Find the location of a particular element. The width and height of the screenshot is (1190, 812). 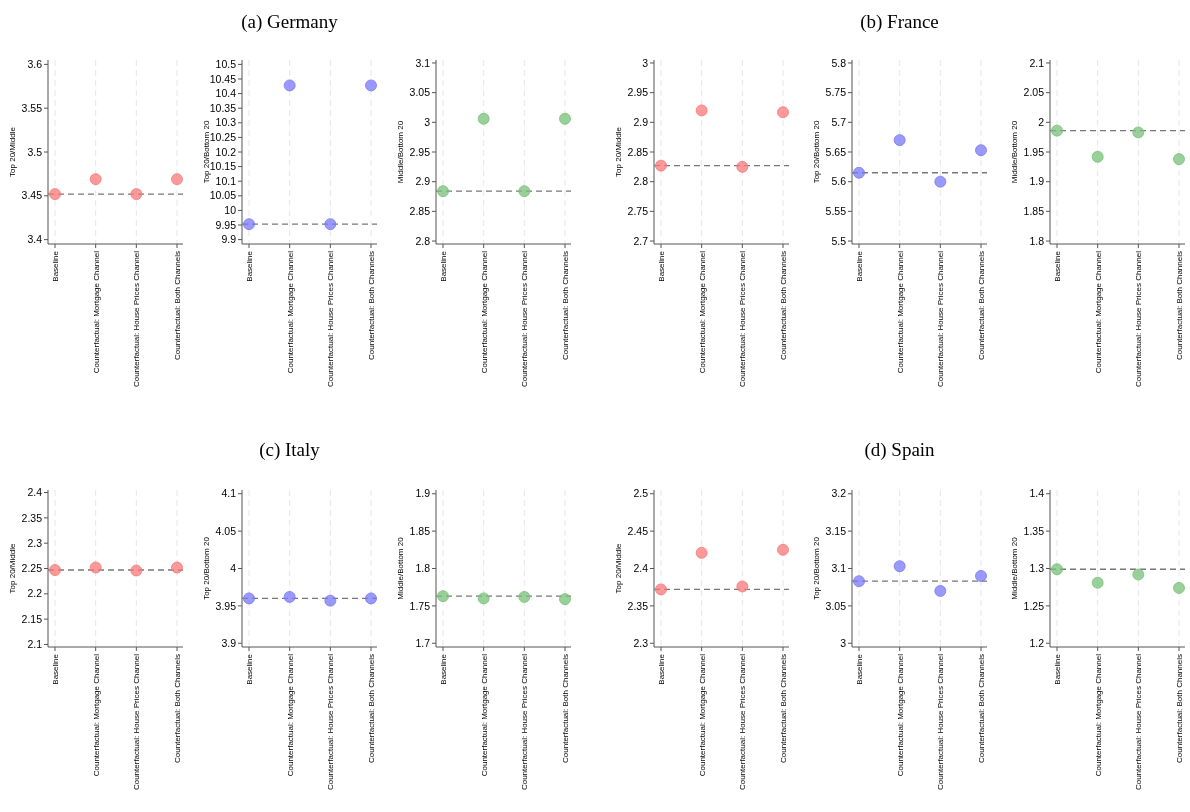

y-tick-label: 2.45 is located at coordinates (638, 530).